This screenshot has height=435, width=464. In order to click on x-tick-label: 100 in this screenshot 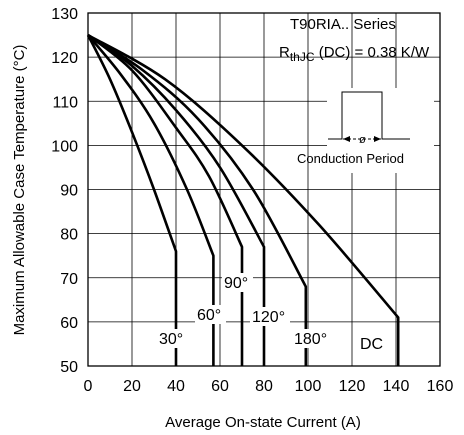, I will do `click(308, 386)`.